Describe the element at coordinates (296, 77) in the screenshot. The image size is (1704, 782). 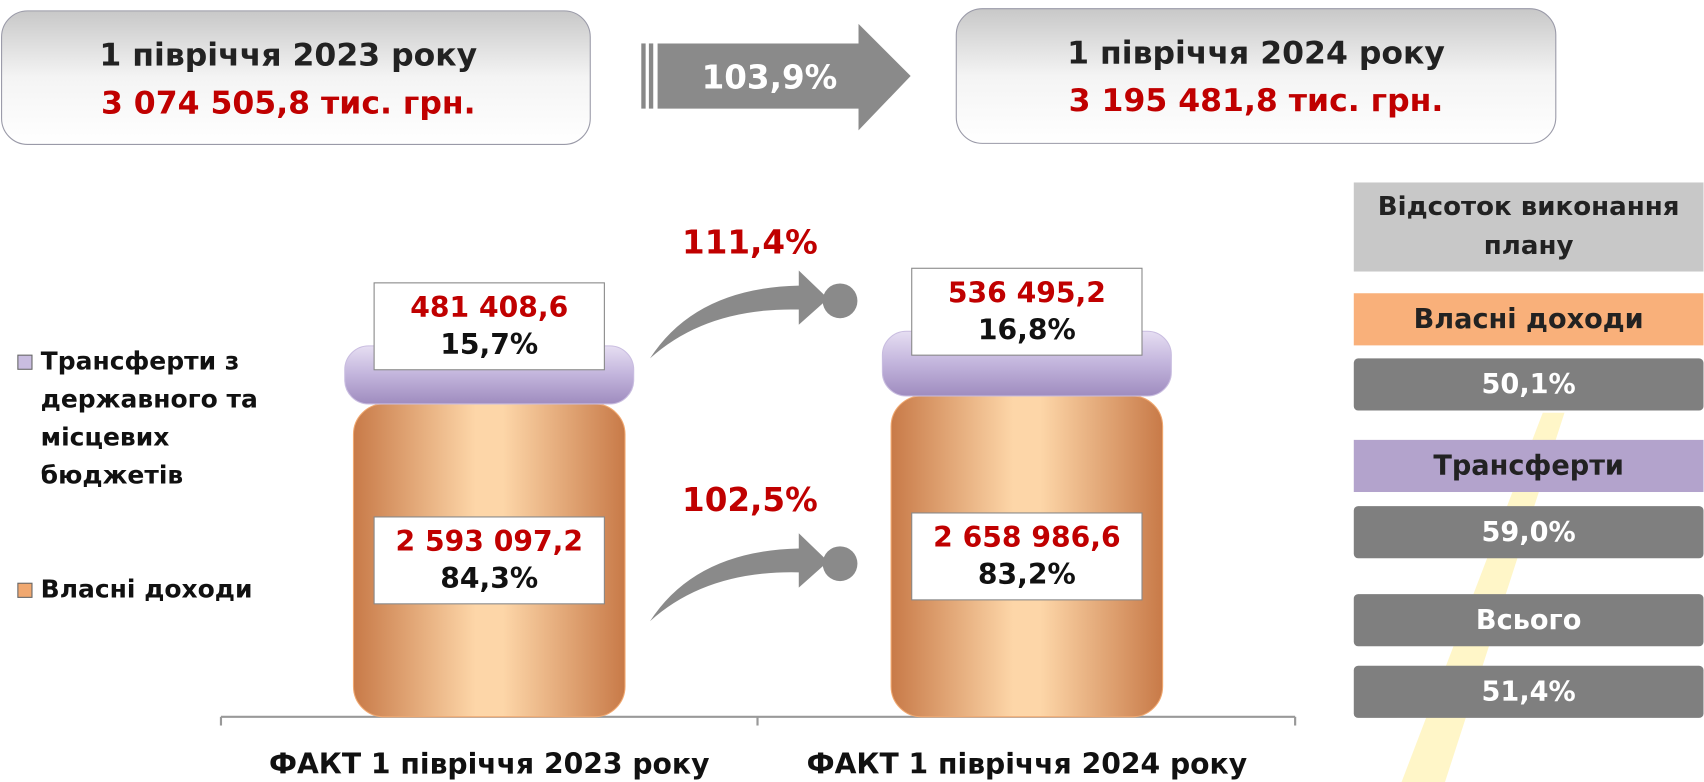
I see `left-box` at that location.